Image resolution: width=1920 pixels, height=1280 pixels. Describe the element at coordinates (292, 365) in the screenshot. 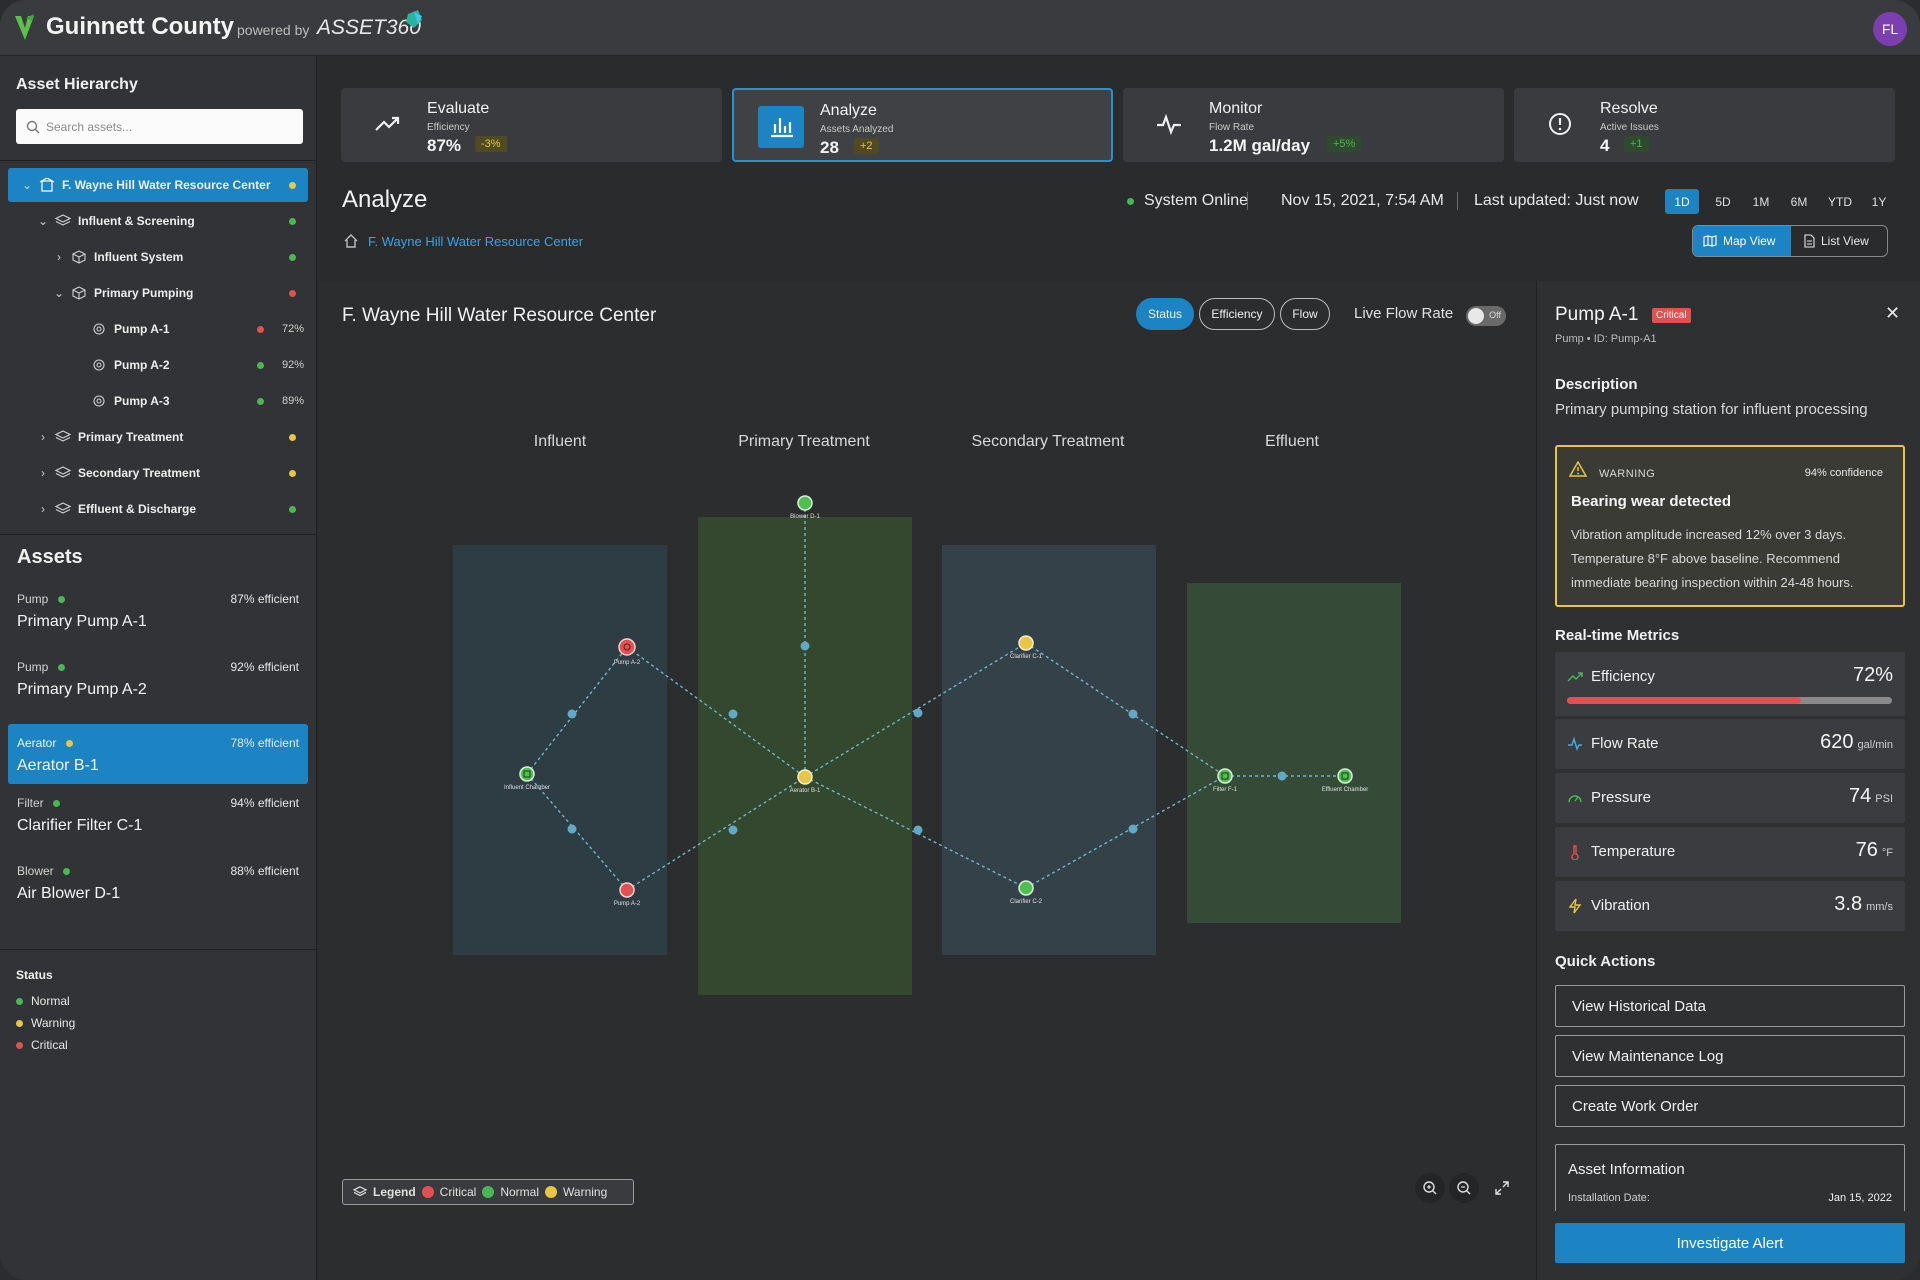

I see `tree-item-pct: 92%` at that location.